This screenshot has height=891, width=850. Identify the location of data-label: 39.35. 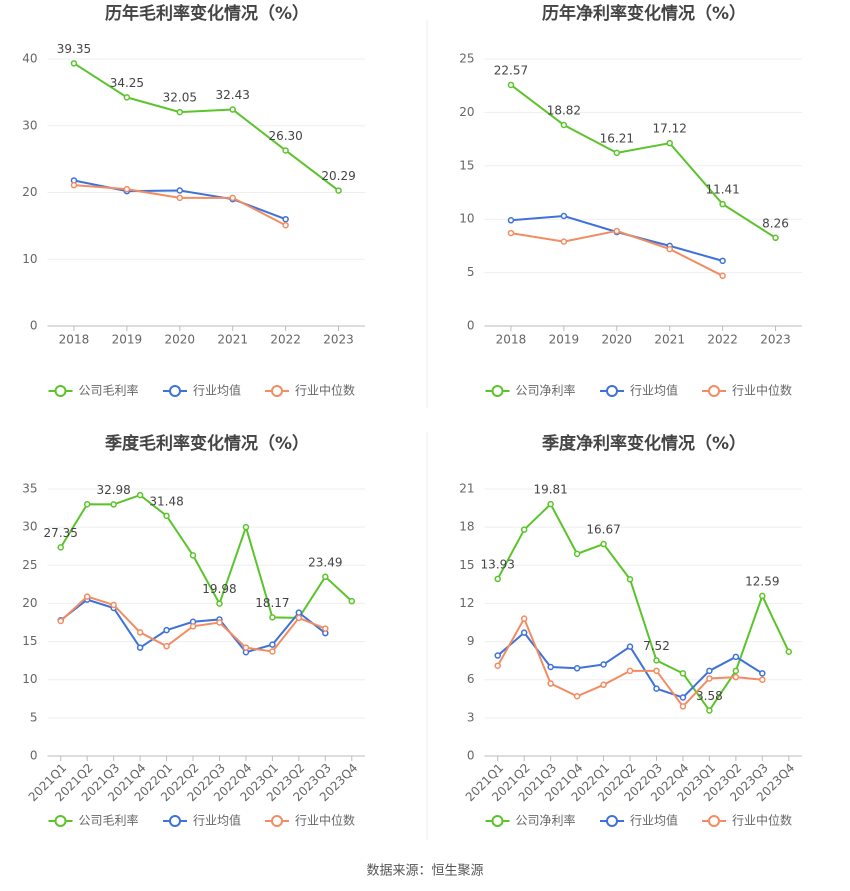
(74, 49).